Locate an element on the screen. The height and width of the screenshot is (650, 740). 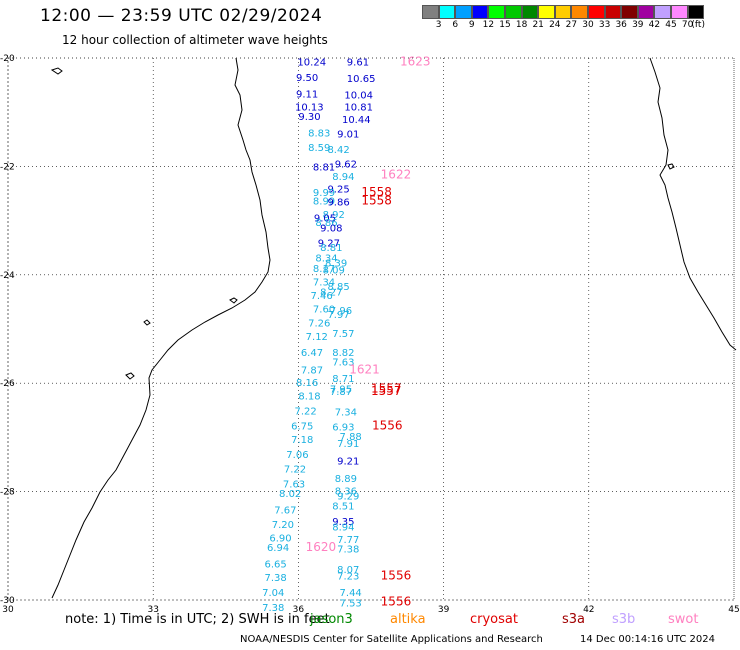
legend-bin-label: 18 is located at coordinates (521, 25).